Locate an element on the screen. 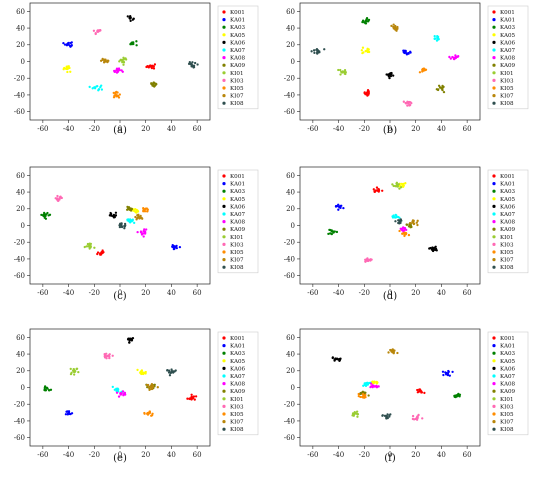 This screenshot has height=483, width=550. legend-label-k001: K001 is located at coordinates (507, 13).